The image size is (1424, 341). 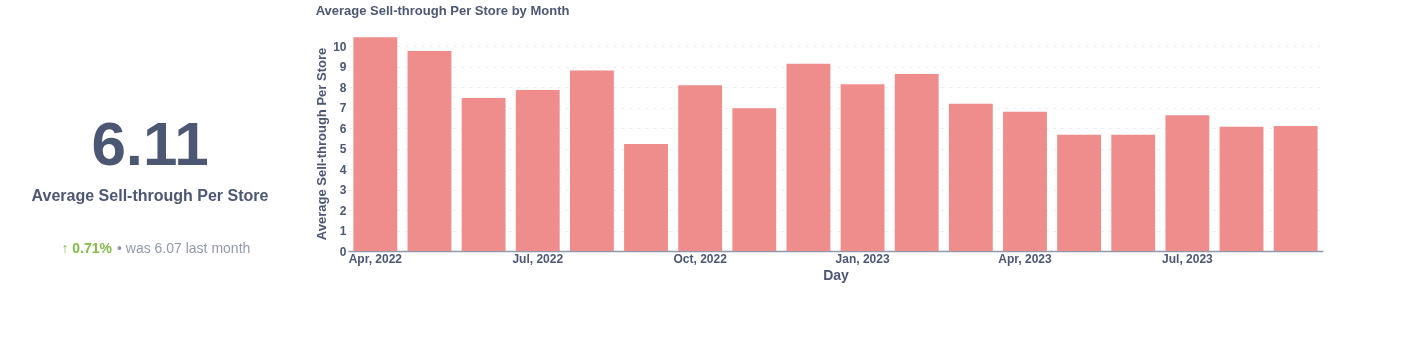 What do you see at coordinates (442, 10) in the screenshot?
I see `chart-title: Average Sell-through Per Store by Month` at bounding box center [442, 10].